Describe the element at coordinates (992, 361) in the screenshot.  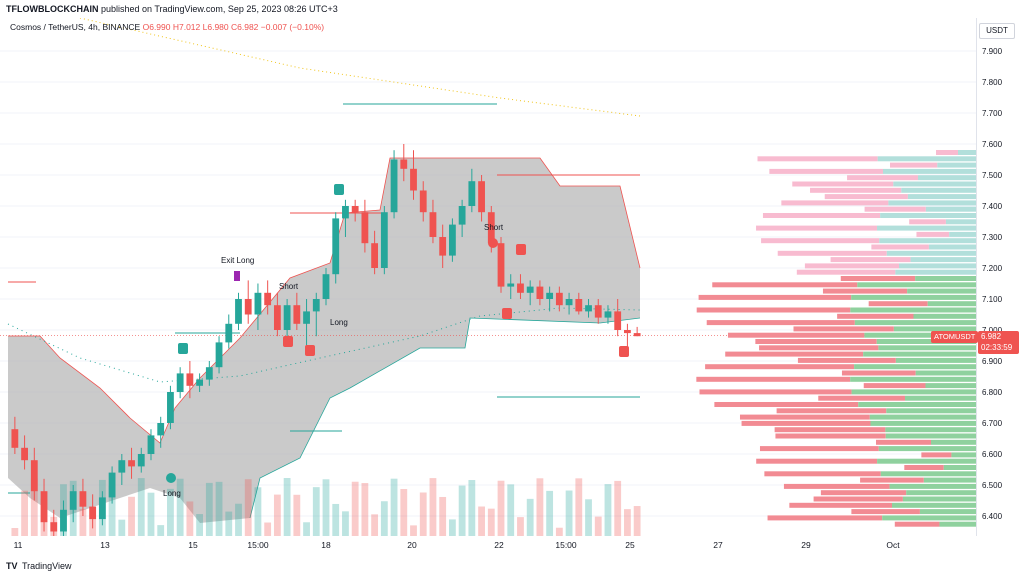
I see `price-tick-label: 6.900` at that location.